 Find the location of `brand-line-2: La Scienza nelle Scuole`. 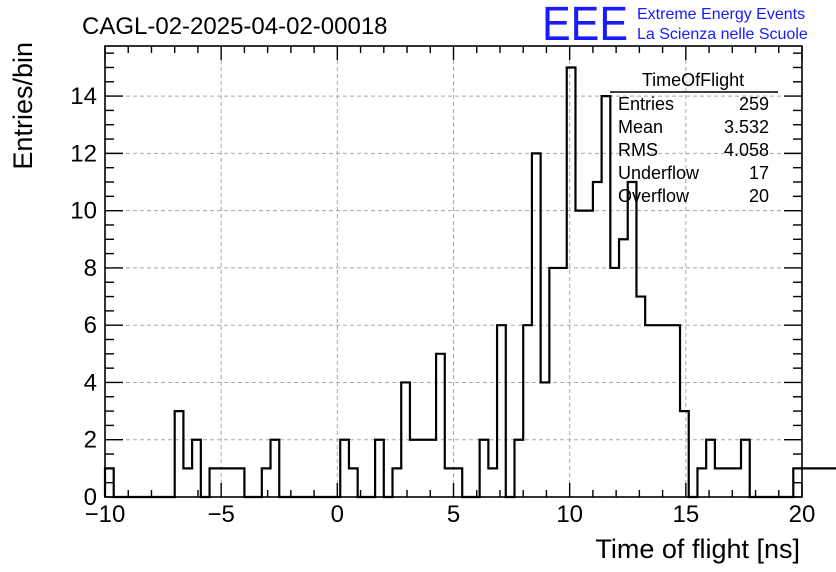

brand-line-2: La Scienza nelle Scuole is located at coordinates (722, 34).